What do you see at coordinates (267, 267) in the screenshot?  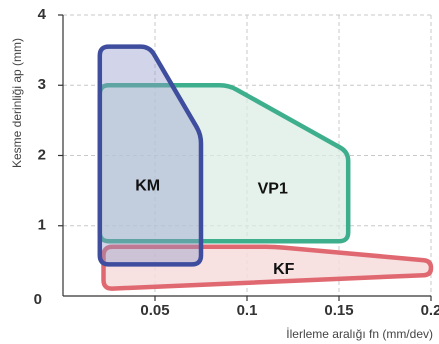 I see `region-kf` at bounding box center [267, 267].